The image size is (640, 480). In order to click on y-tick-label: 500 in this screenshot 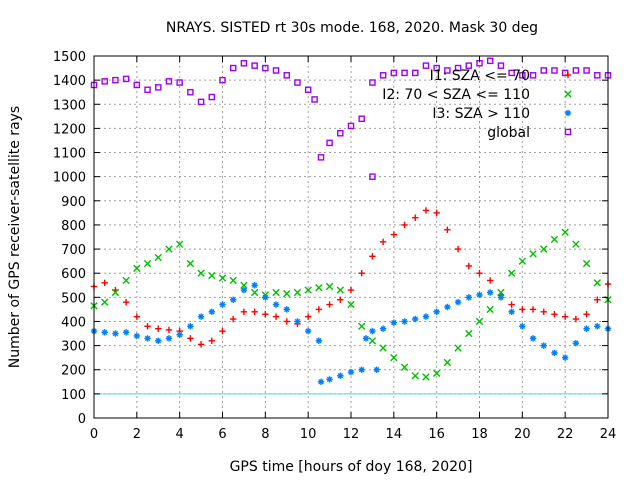, I will do `click(73, 298)`.